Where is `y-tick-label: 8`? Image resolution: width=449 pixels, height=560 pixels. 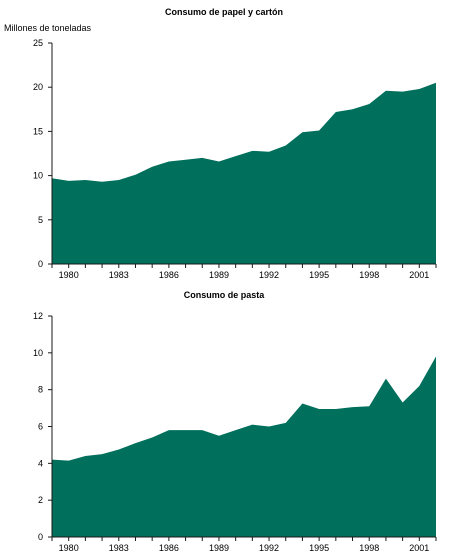
y-tick-label: 8 is located at coordinates (40, 390).